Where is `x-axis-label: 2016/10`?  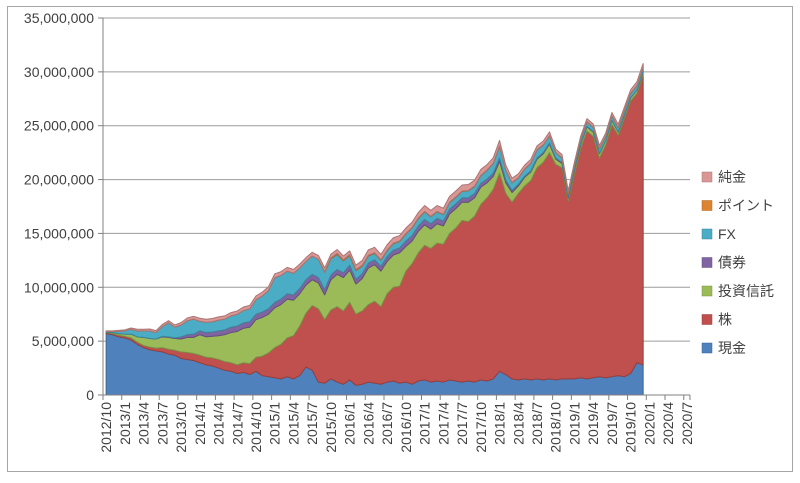
x-axis-label: 2016/10 is located at coordinates (406, 427).